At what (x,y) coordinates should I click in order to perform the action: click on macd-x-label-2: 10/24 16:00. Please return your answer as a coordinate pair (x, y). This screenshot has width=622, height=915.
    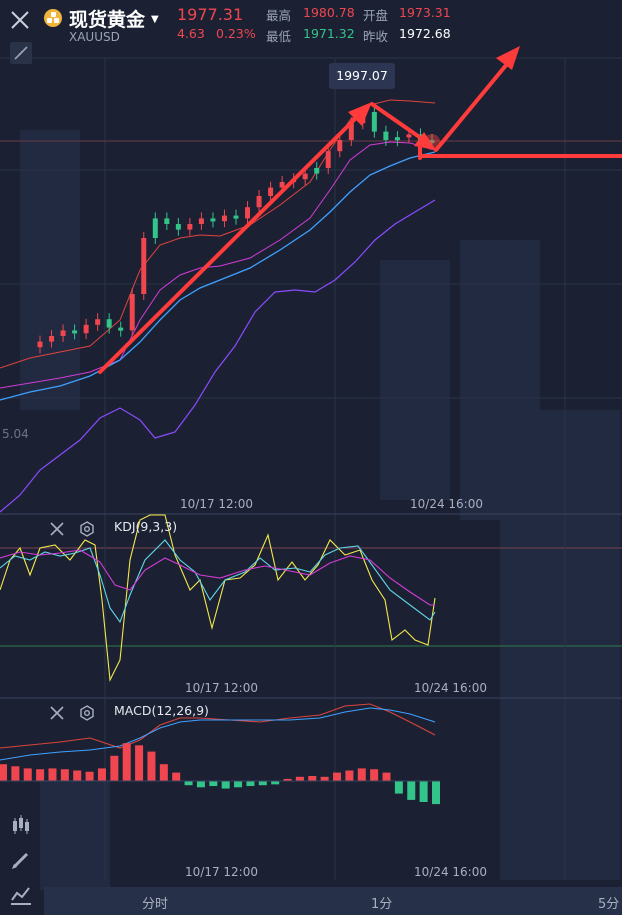
    Looking at the image, I should click on (450, 872).